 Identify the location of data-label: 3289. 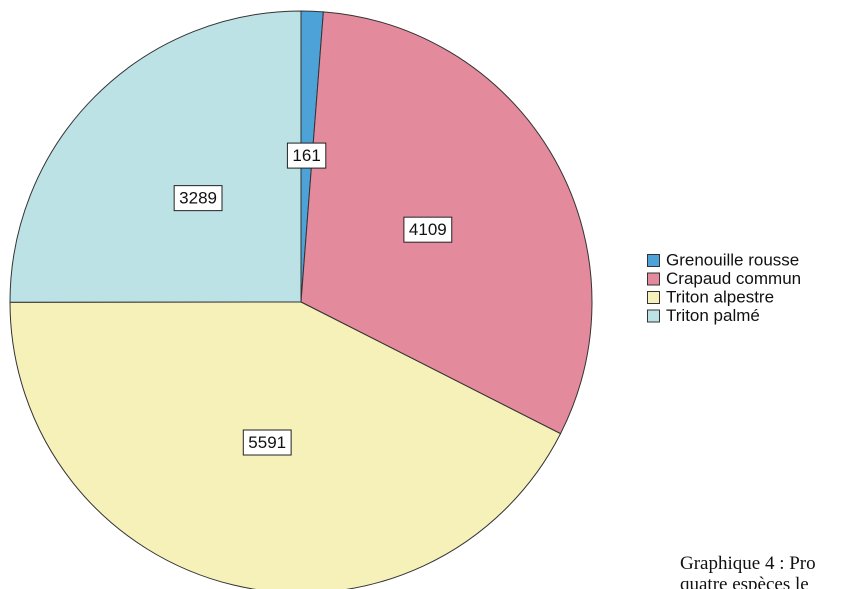
(198, 198).